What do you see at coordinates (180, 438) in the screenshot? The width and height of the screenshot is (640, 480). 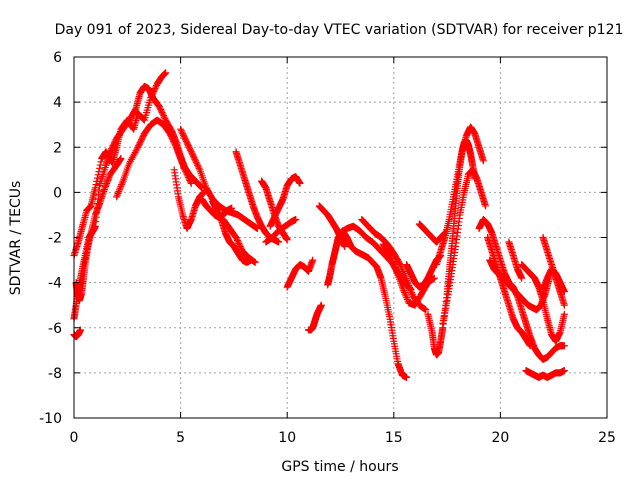 I see `x-tick-label: 5` at bounding box center [180, 438].